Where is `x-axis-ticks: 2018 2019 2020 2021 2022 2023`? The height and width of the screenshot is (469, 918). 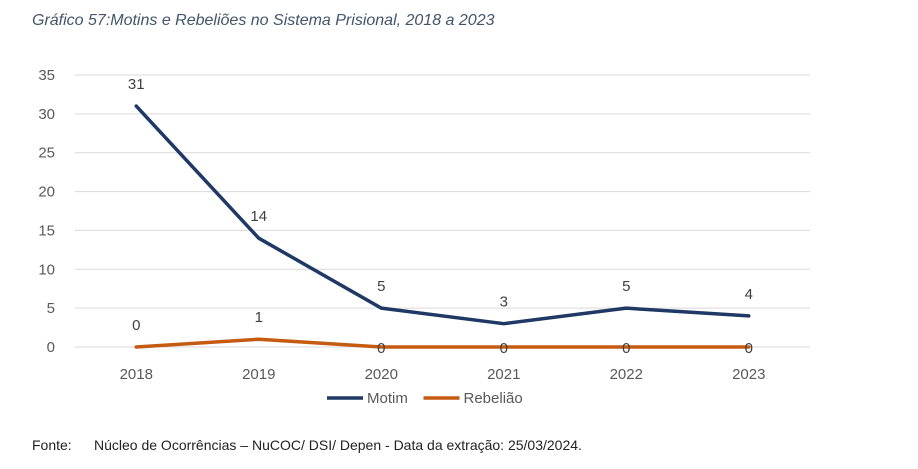
x-axis-ticks: 2018 2019 2020 2021 2022 2023 is located at coordinates (443, 374).